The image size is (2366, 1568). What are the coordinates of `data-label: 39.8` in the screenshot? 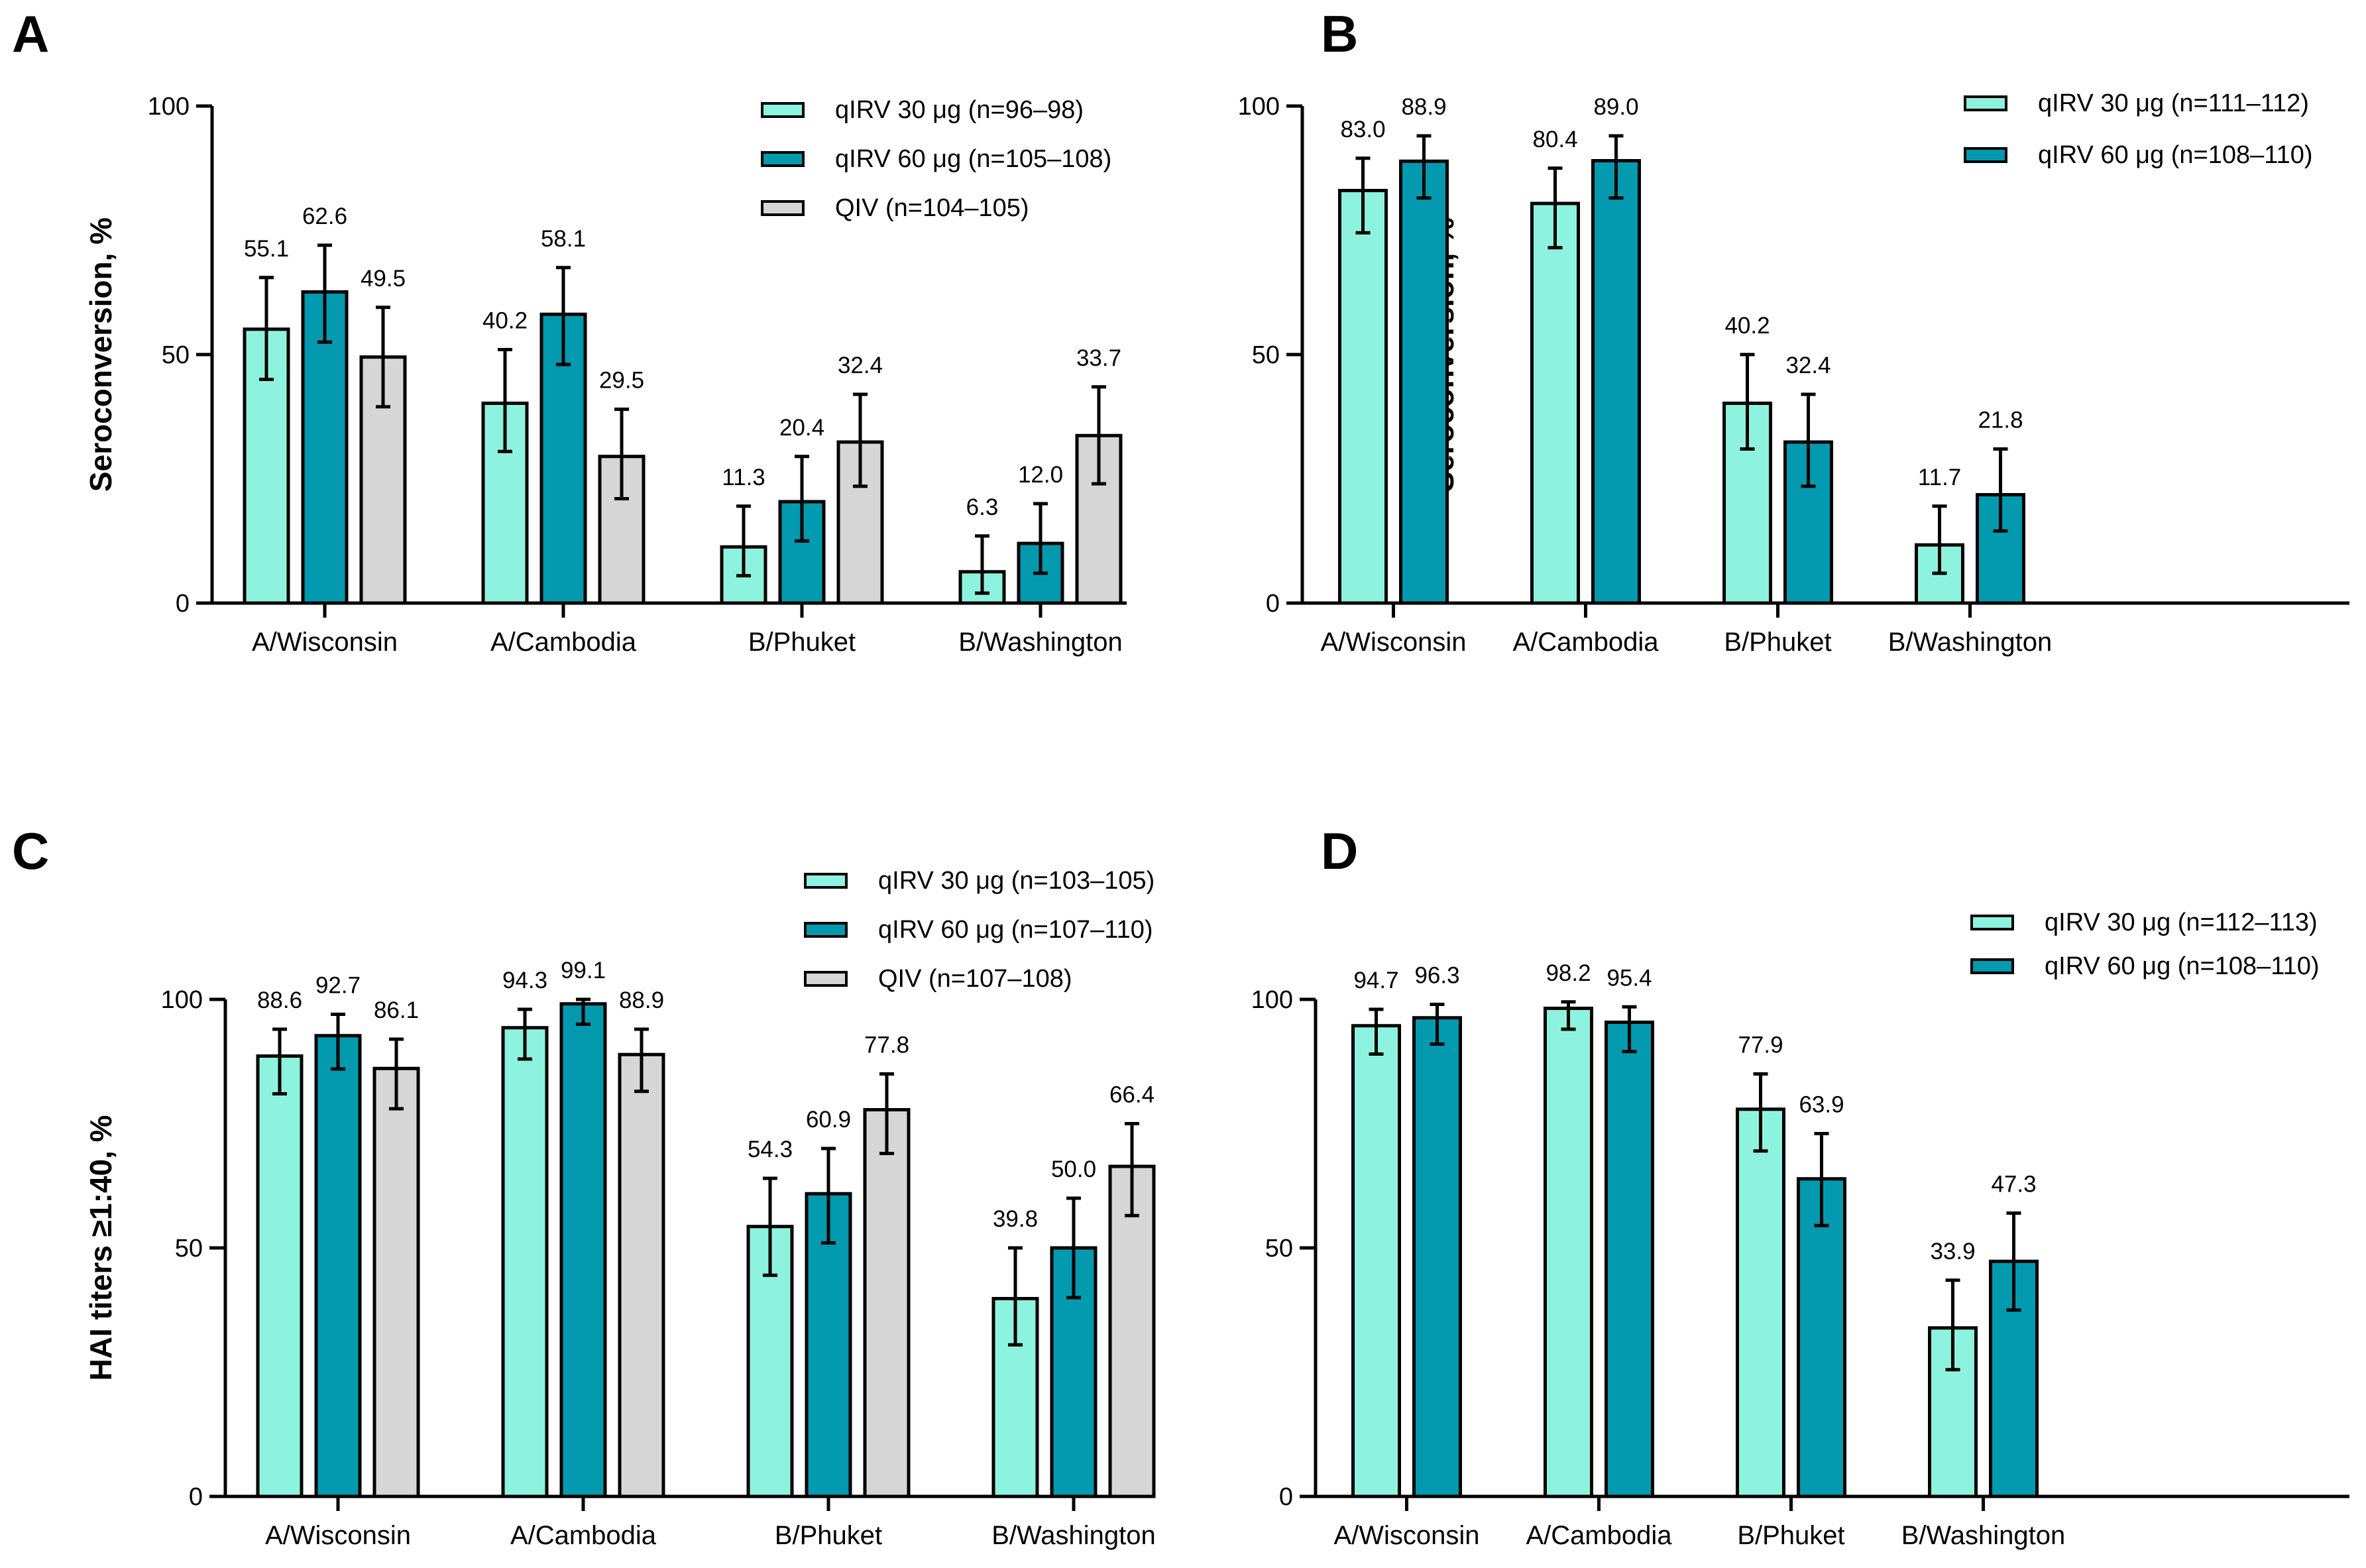 It's located at (1015, 1219).